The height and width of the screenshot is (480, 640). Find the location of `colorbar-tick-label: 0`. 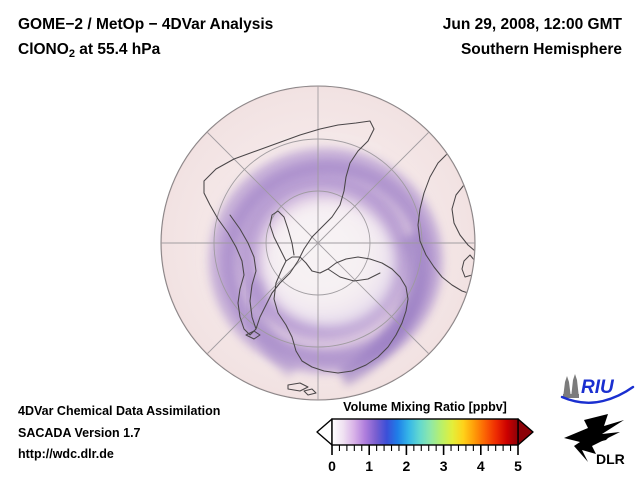

colorbar-tick-label: 0 is located at coordinates (332, 466).